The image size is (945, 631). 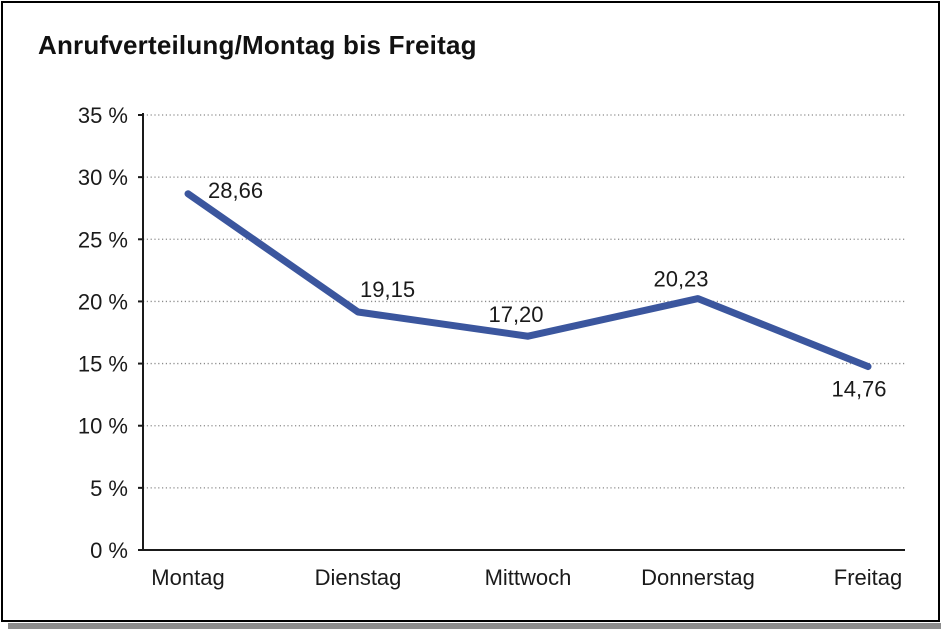 What do you see at coordinates (358, 577) in the screenshot?
I see `x-category-label: Dienstag` at bounding box center [358, 577].